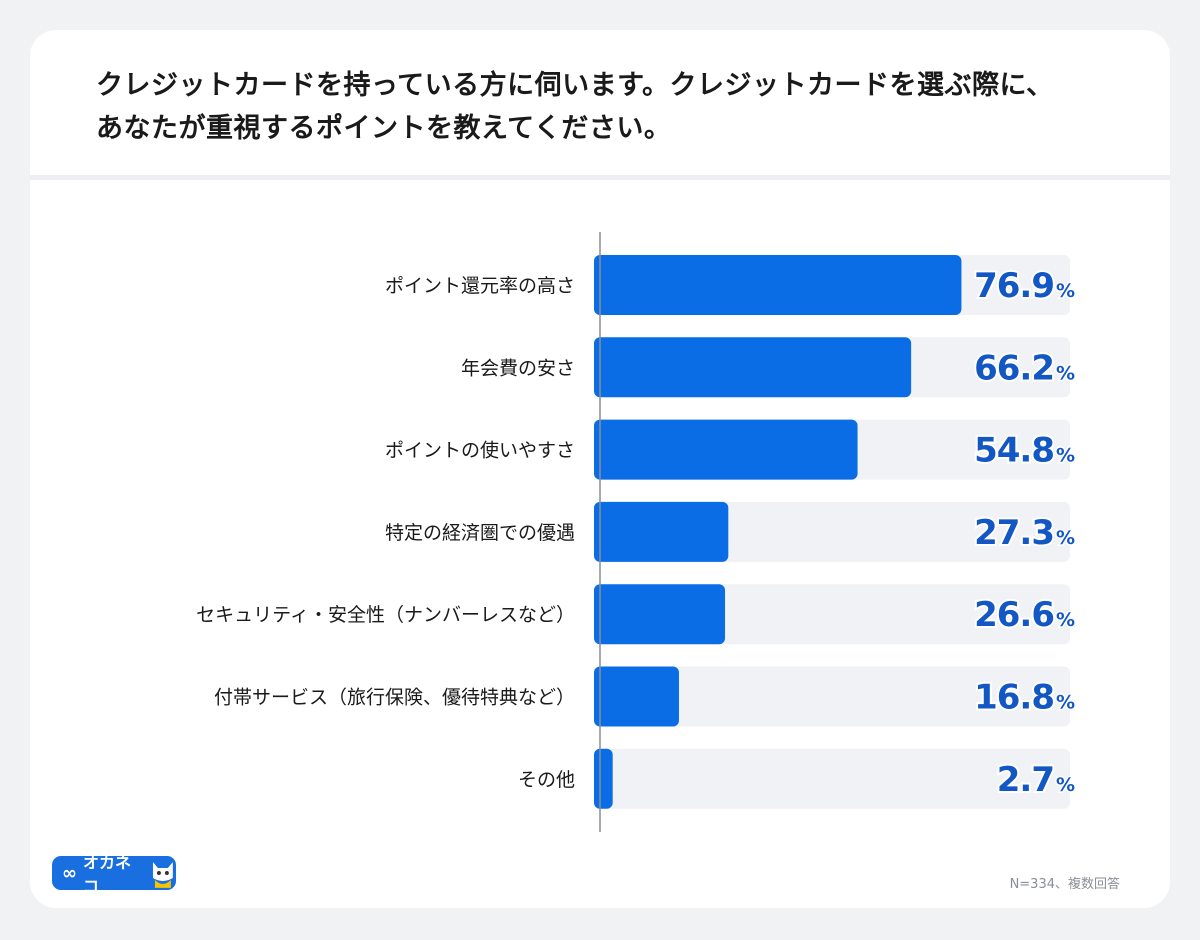  I want to click on category-label: 特定の経済圏での優遇, so click(480, 533).